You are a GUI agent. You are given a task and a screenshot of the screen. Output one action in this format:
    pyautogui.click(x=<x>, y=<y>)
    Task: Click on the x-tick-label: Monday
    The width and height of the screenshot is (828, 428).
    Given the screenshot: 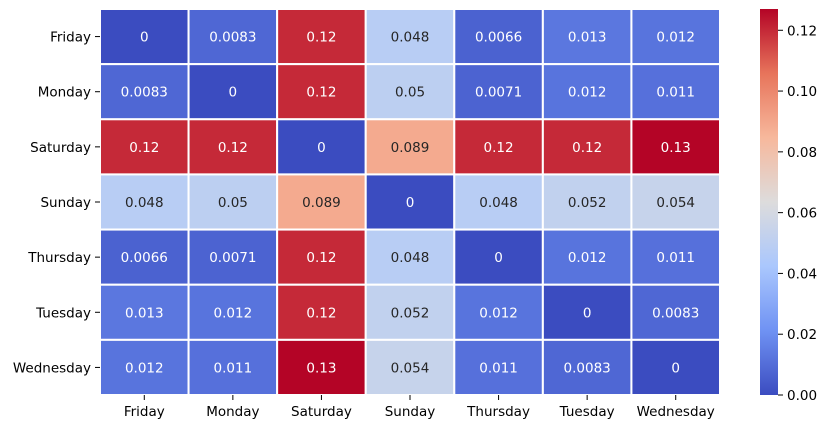 What is the action you would take?
    pyautogui.click(x=232, y=412)
    